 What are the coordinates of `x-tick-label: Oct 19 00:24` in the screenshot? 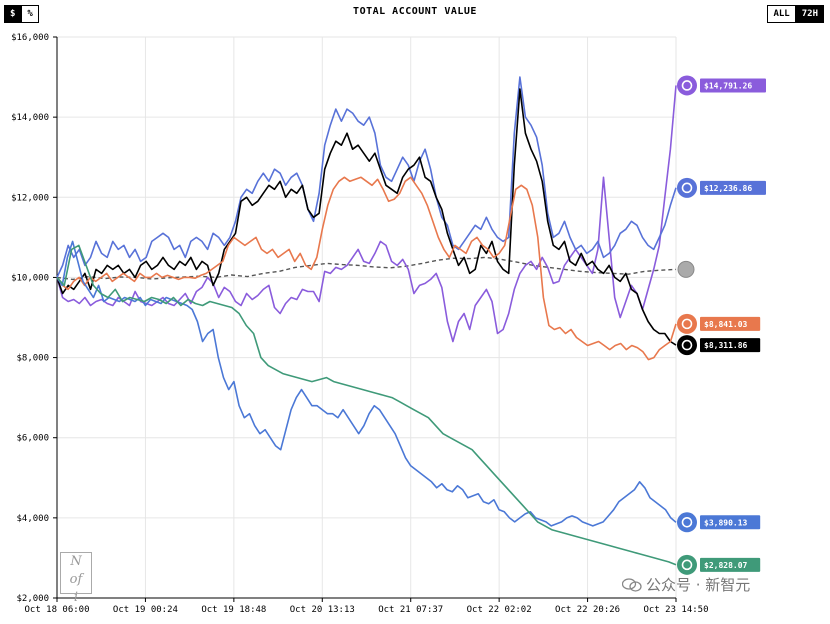 It's located at (145, 610).